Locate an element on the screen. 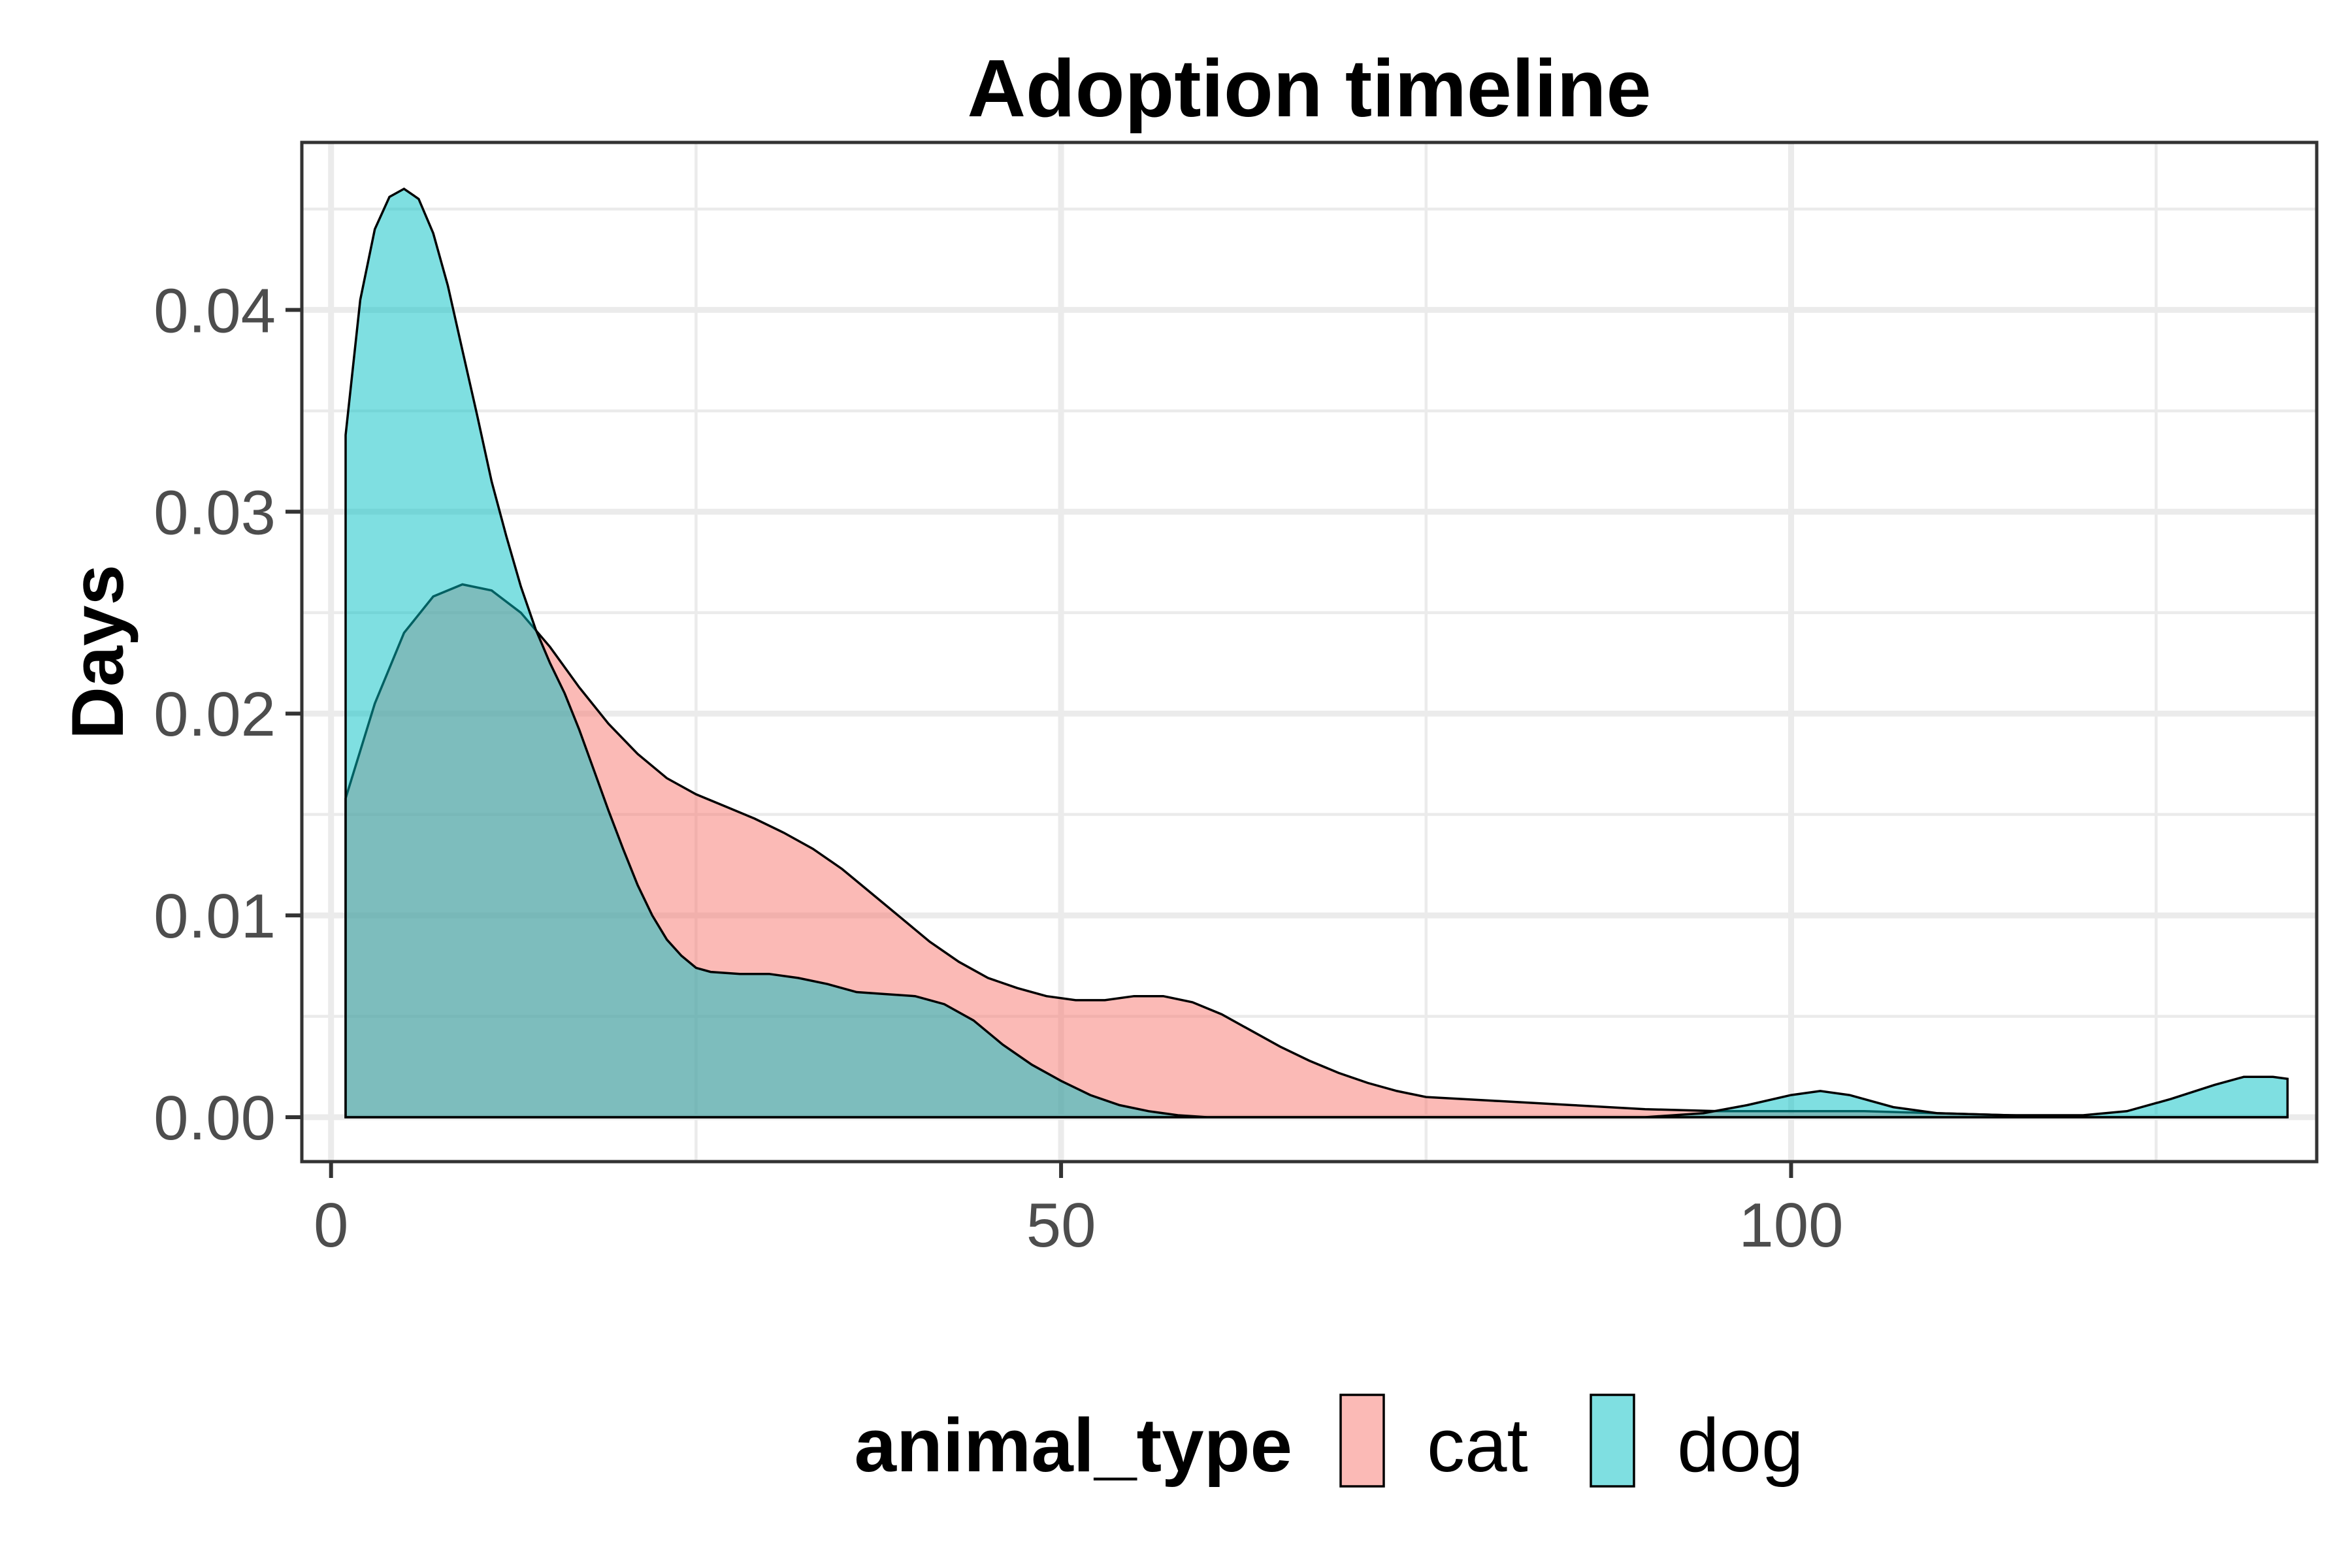  y-tick-label: 0.04 is located at coordinates (215, 311).